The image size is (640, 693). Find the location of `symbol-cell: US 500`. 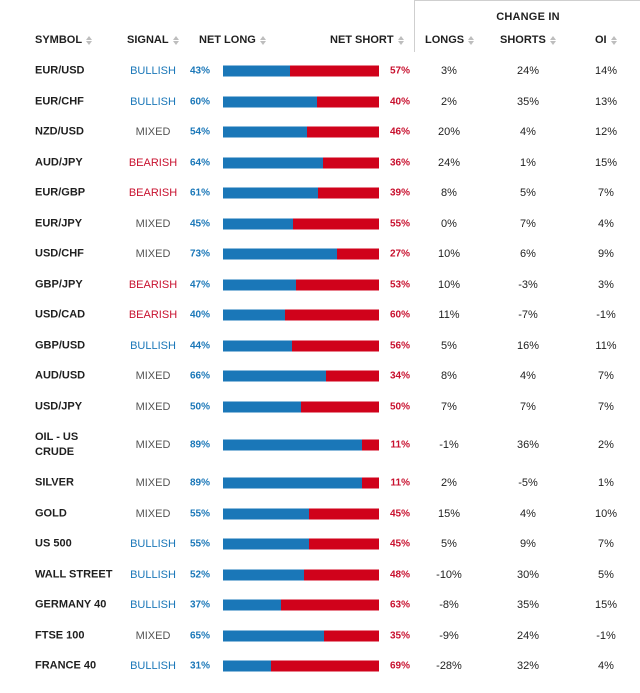

symbol-cell: US 500 is located at coordinates (53, 543).